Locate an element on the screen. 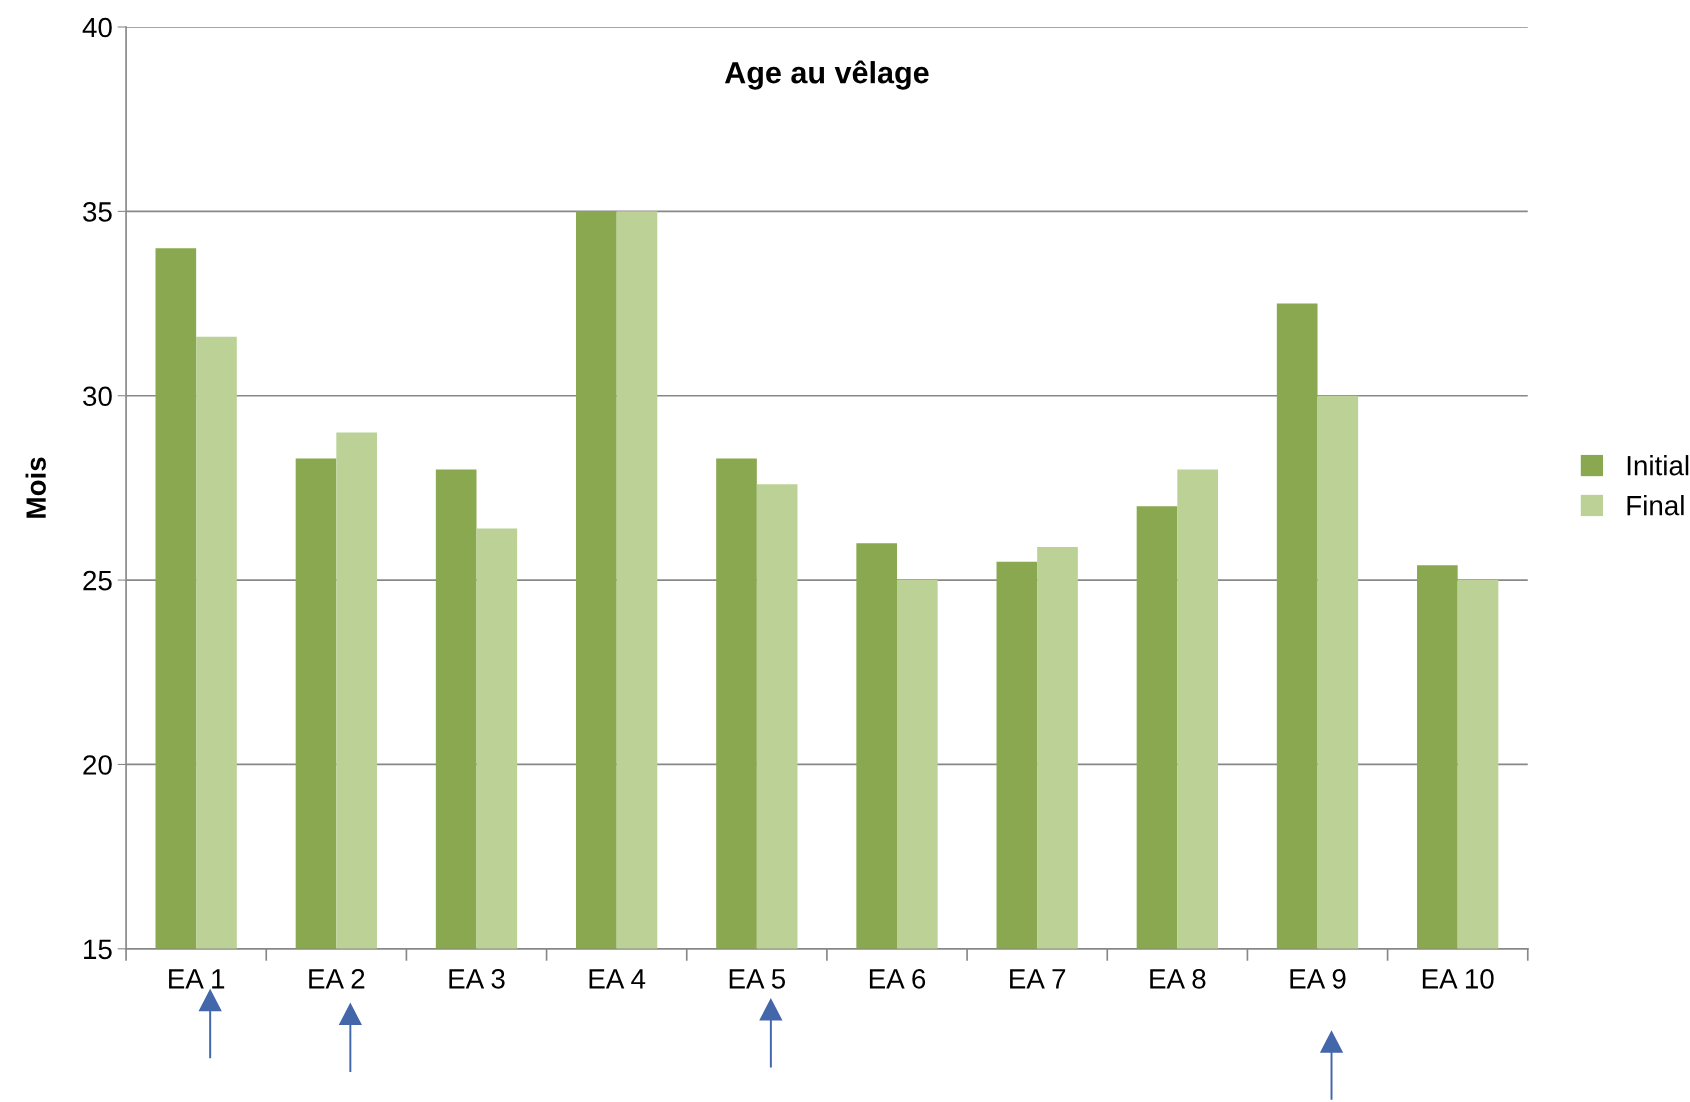 The image size is (1690, 1102). text: Age au vêlage is located at coordinates (826, 75).